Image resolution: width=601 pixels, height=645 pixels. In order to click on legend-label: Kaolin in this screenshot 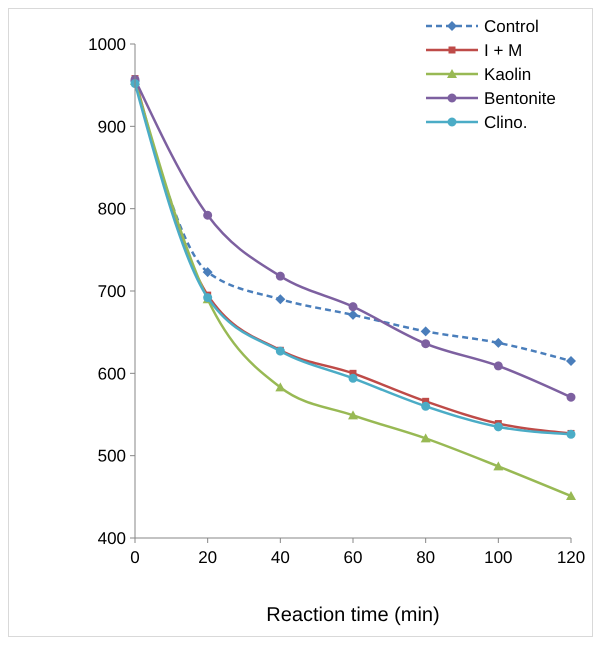, I will do `click(508, 74)`.